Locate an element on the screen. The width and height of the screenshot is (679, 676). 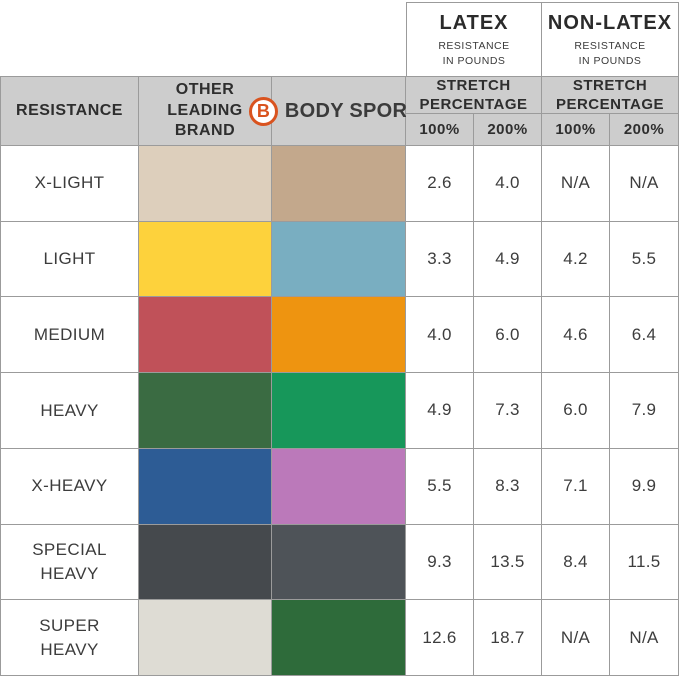
value-cell: 6.4 is located at coordinates (644, 335).